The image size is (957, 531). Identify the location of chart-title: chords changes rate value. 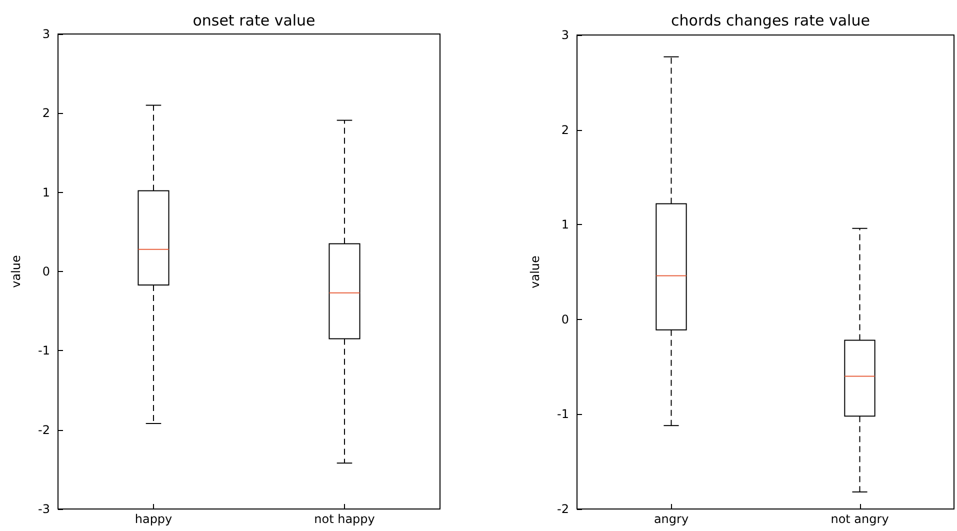
(770, 21).